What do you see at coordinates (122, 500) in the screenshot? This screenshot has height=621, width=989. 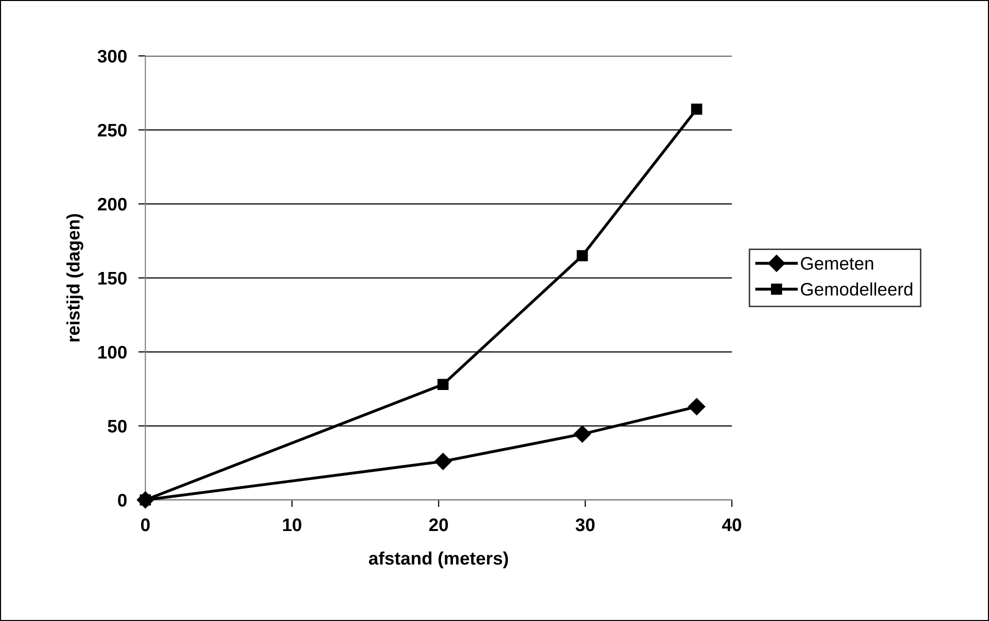 I see `y-tick-label: 0` at bounding box center [122, 500].